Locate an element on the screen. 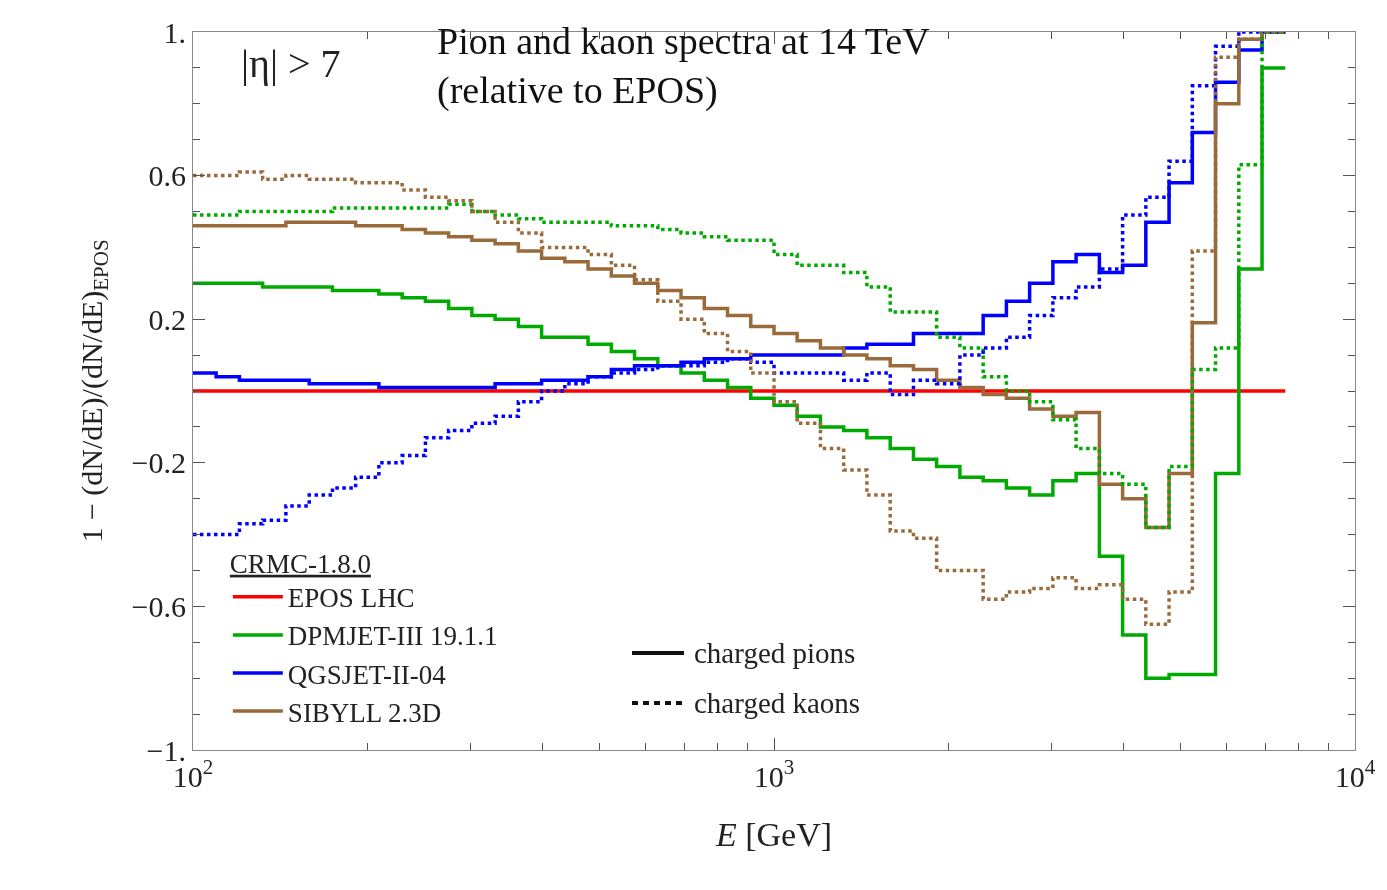 The height and width of the screenshot is (890, 1387). legend-title: CRMC-1.8.0 is located at coordinates (300, 563).